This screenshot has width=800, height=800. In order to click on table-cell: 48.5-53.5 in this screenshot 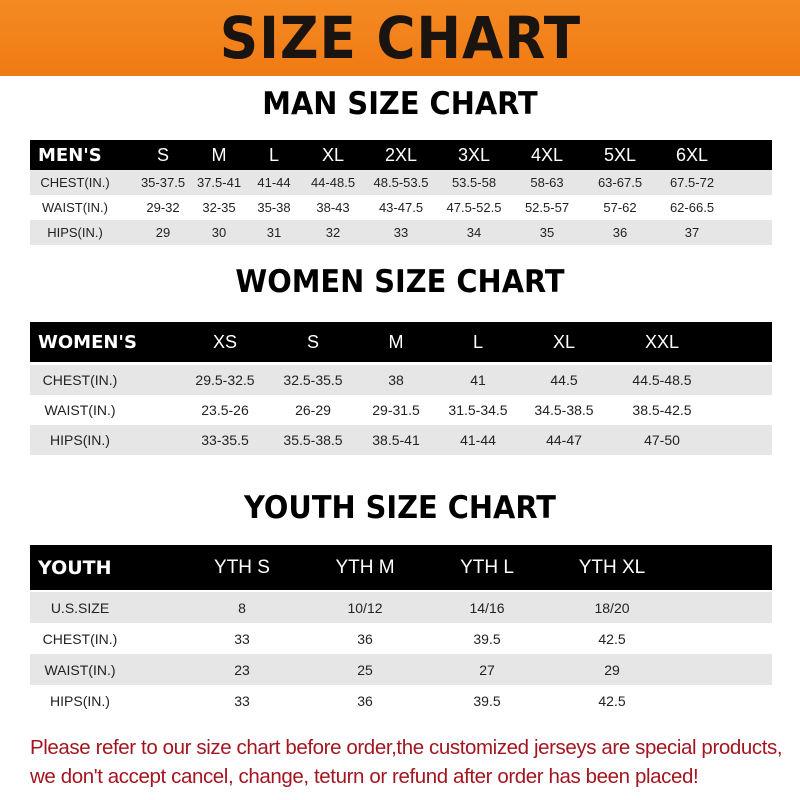, I will do `click(401, 182)`.